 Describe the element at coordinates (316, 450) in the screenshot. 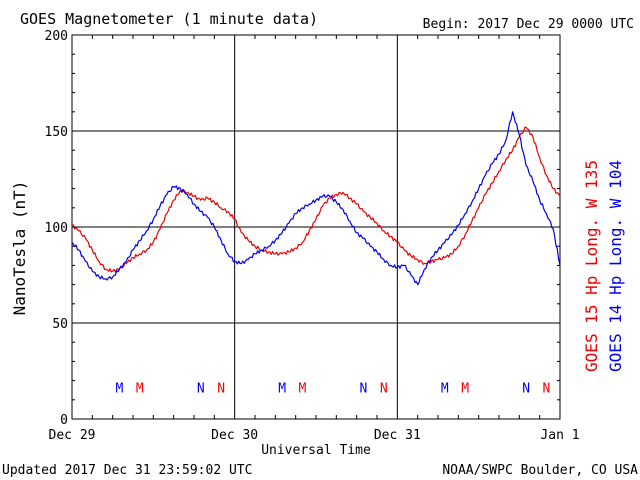

I see `x-axis-label: Universal Time` at that location.